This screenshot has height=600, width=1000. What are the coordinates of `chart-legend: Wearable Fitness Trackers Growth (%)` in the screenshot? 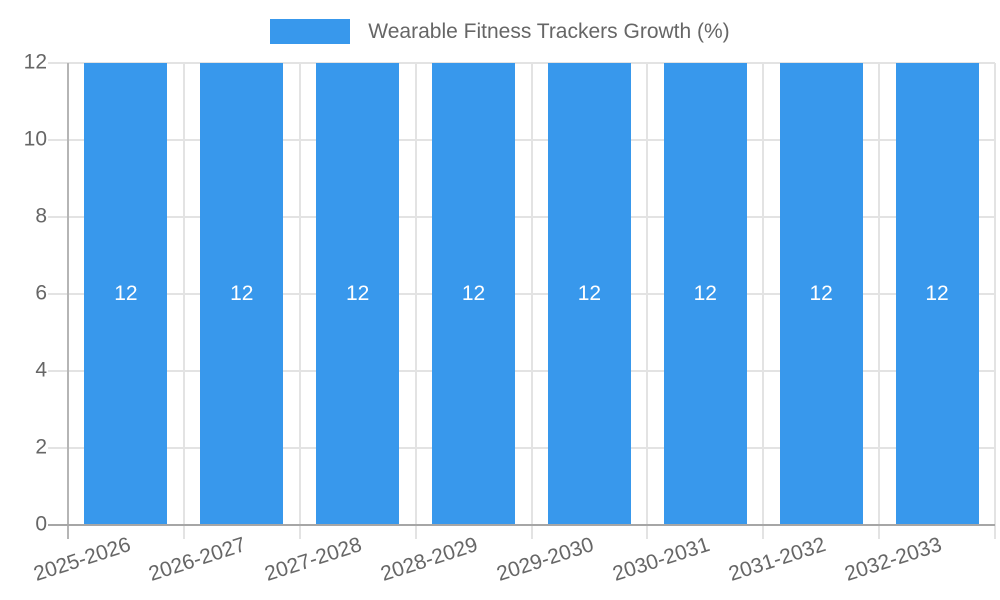 It's located at (500, 31).